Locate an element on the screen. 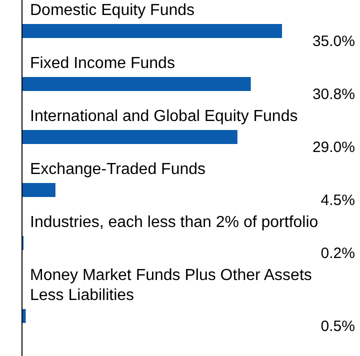 Image resolution: width=360 pixels, height=356 pixels. data-label: 29.0% is located at coordinates (333, 147).